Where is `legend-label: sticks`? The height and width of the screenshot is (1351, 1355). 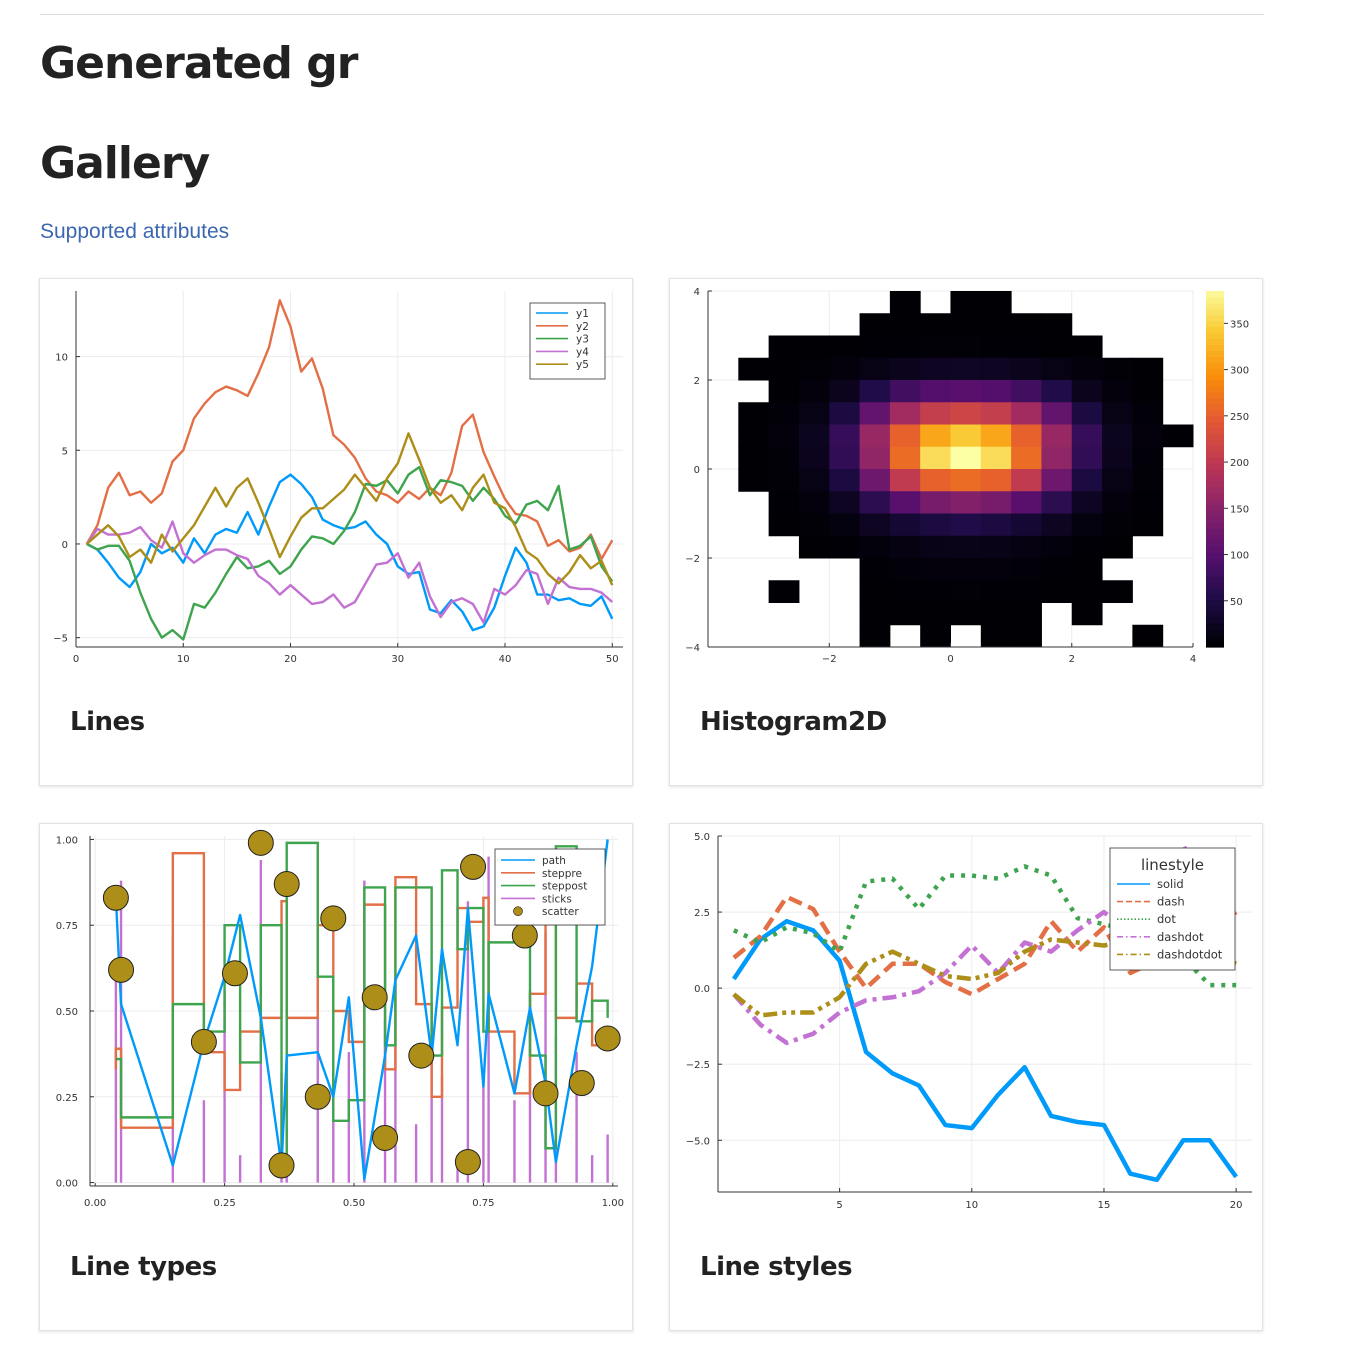
legend-label: sticks is located at coordinates (557, 899).